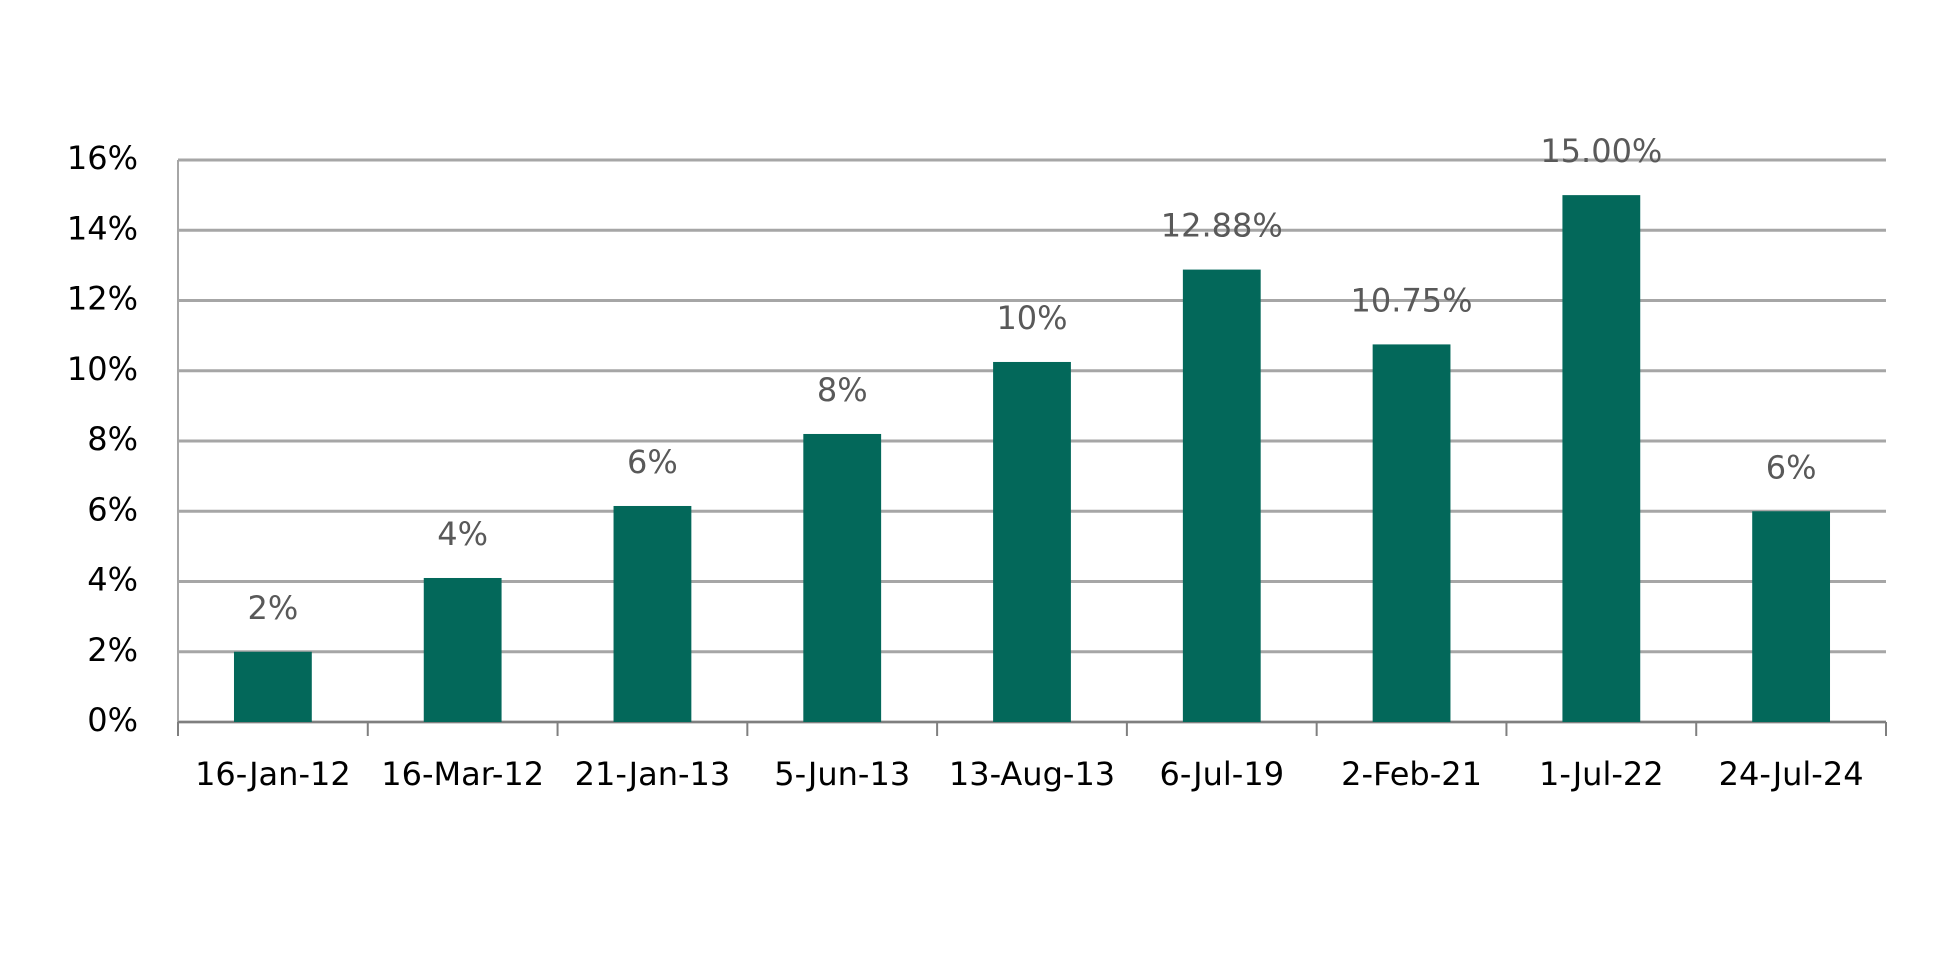 This screenshot has height=971, width=1947. I want to click on x-tick-label: 2-Feb-21, so click(1411, 774).